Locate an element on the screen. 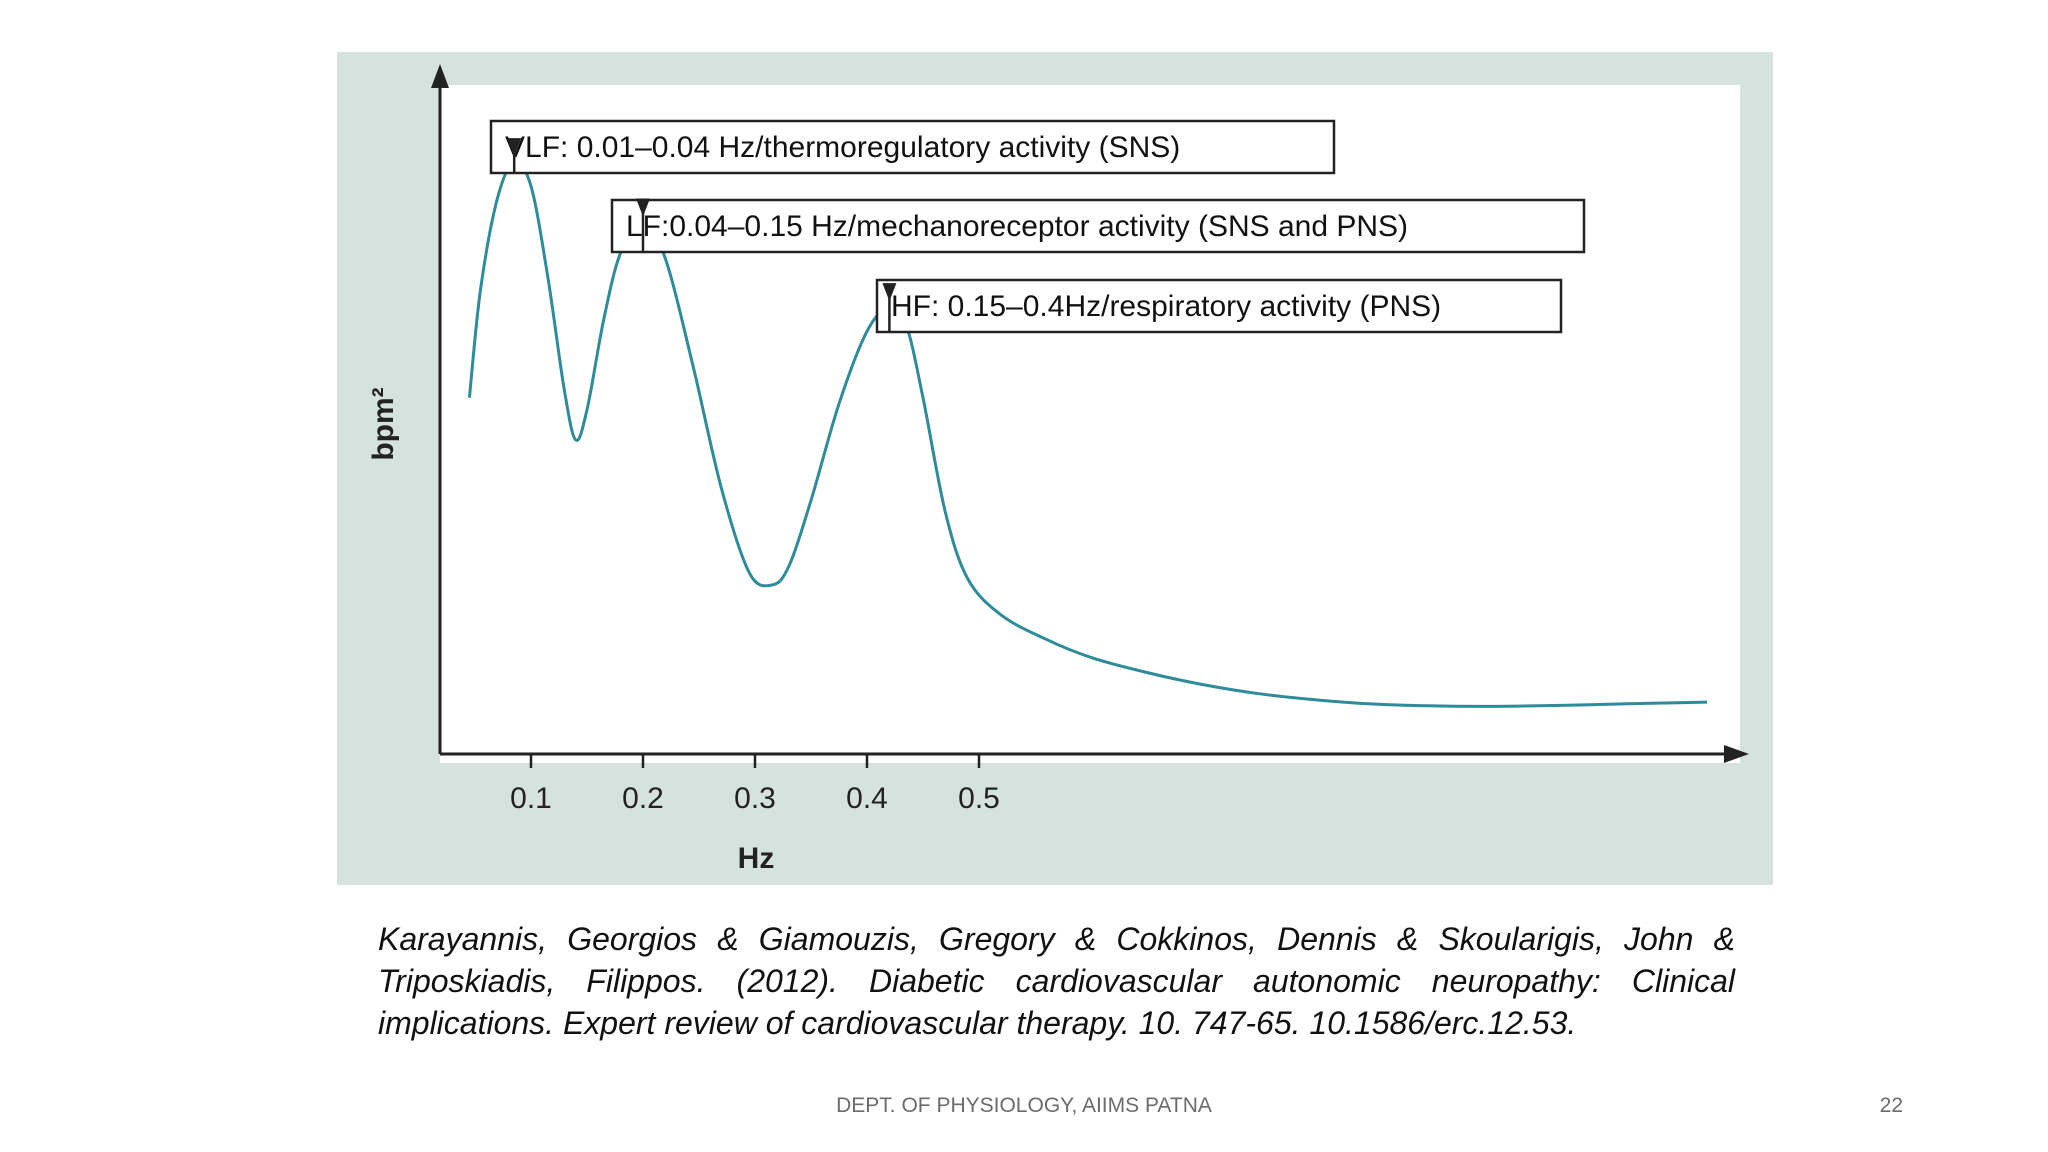 The width and height of the screenshot is (2048, 1152). y-axis-label: bpm² is located at coordinates (383, 423).